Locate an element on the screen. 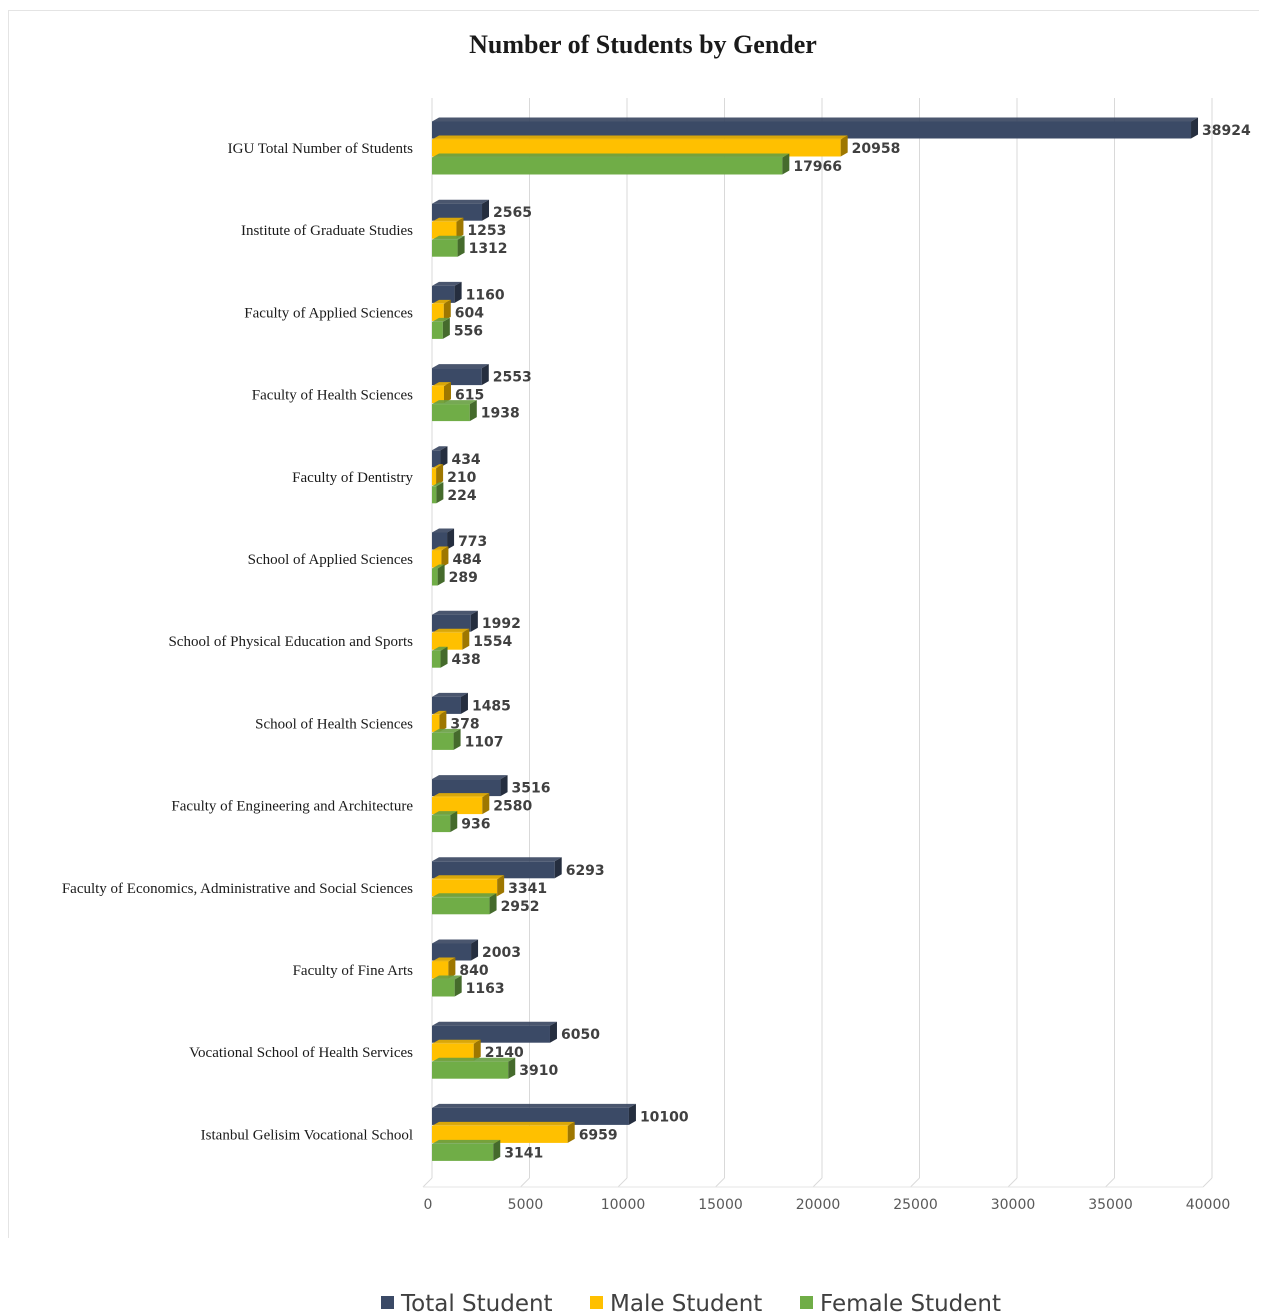 Image resolution: width=1267 pixels, height=1314 pixels. x-tick-label: 10000 is located at coordinates (623, 1205).